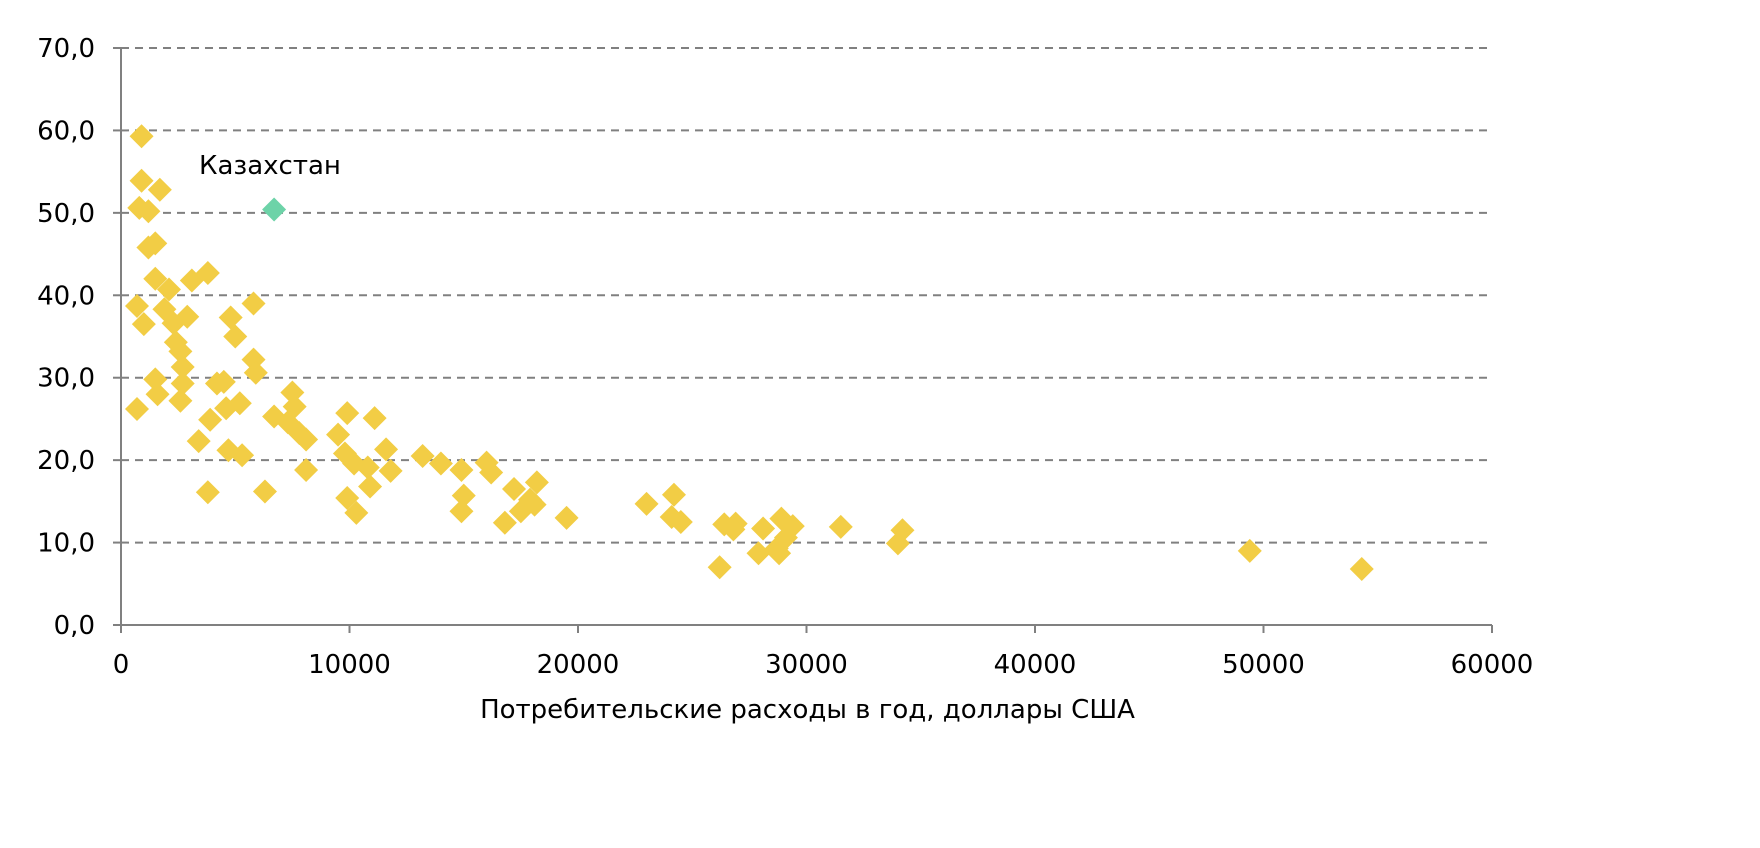 The image size is (1760, 848). Describe the element at coordinates (270, 166) in the screenshot. I see `kazakhstan-annotation: Казахстан` at that location.